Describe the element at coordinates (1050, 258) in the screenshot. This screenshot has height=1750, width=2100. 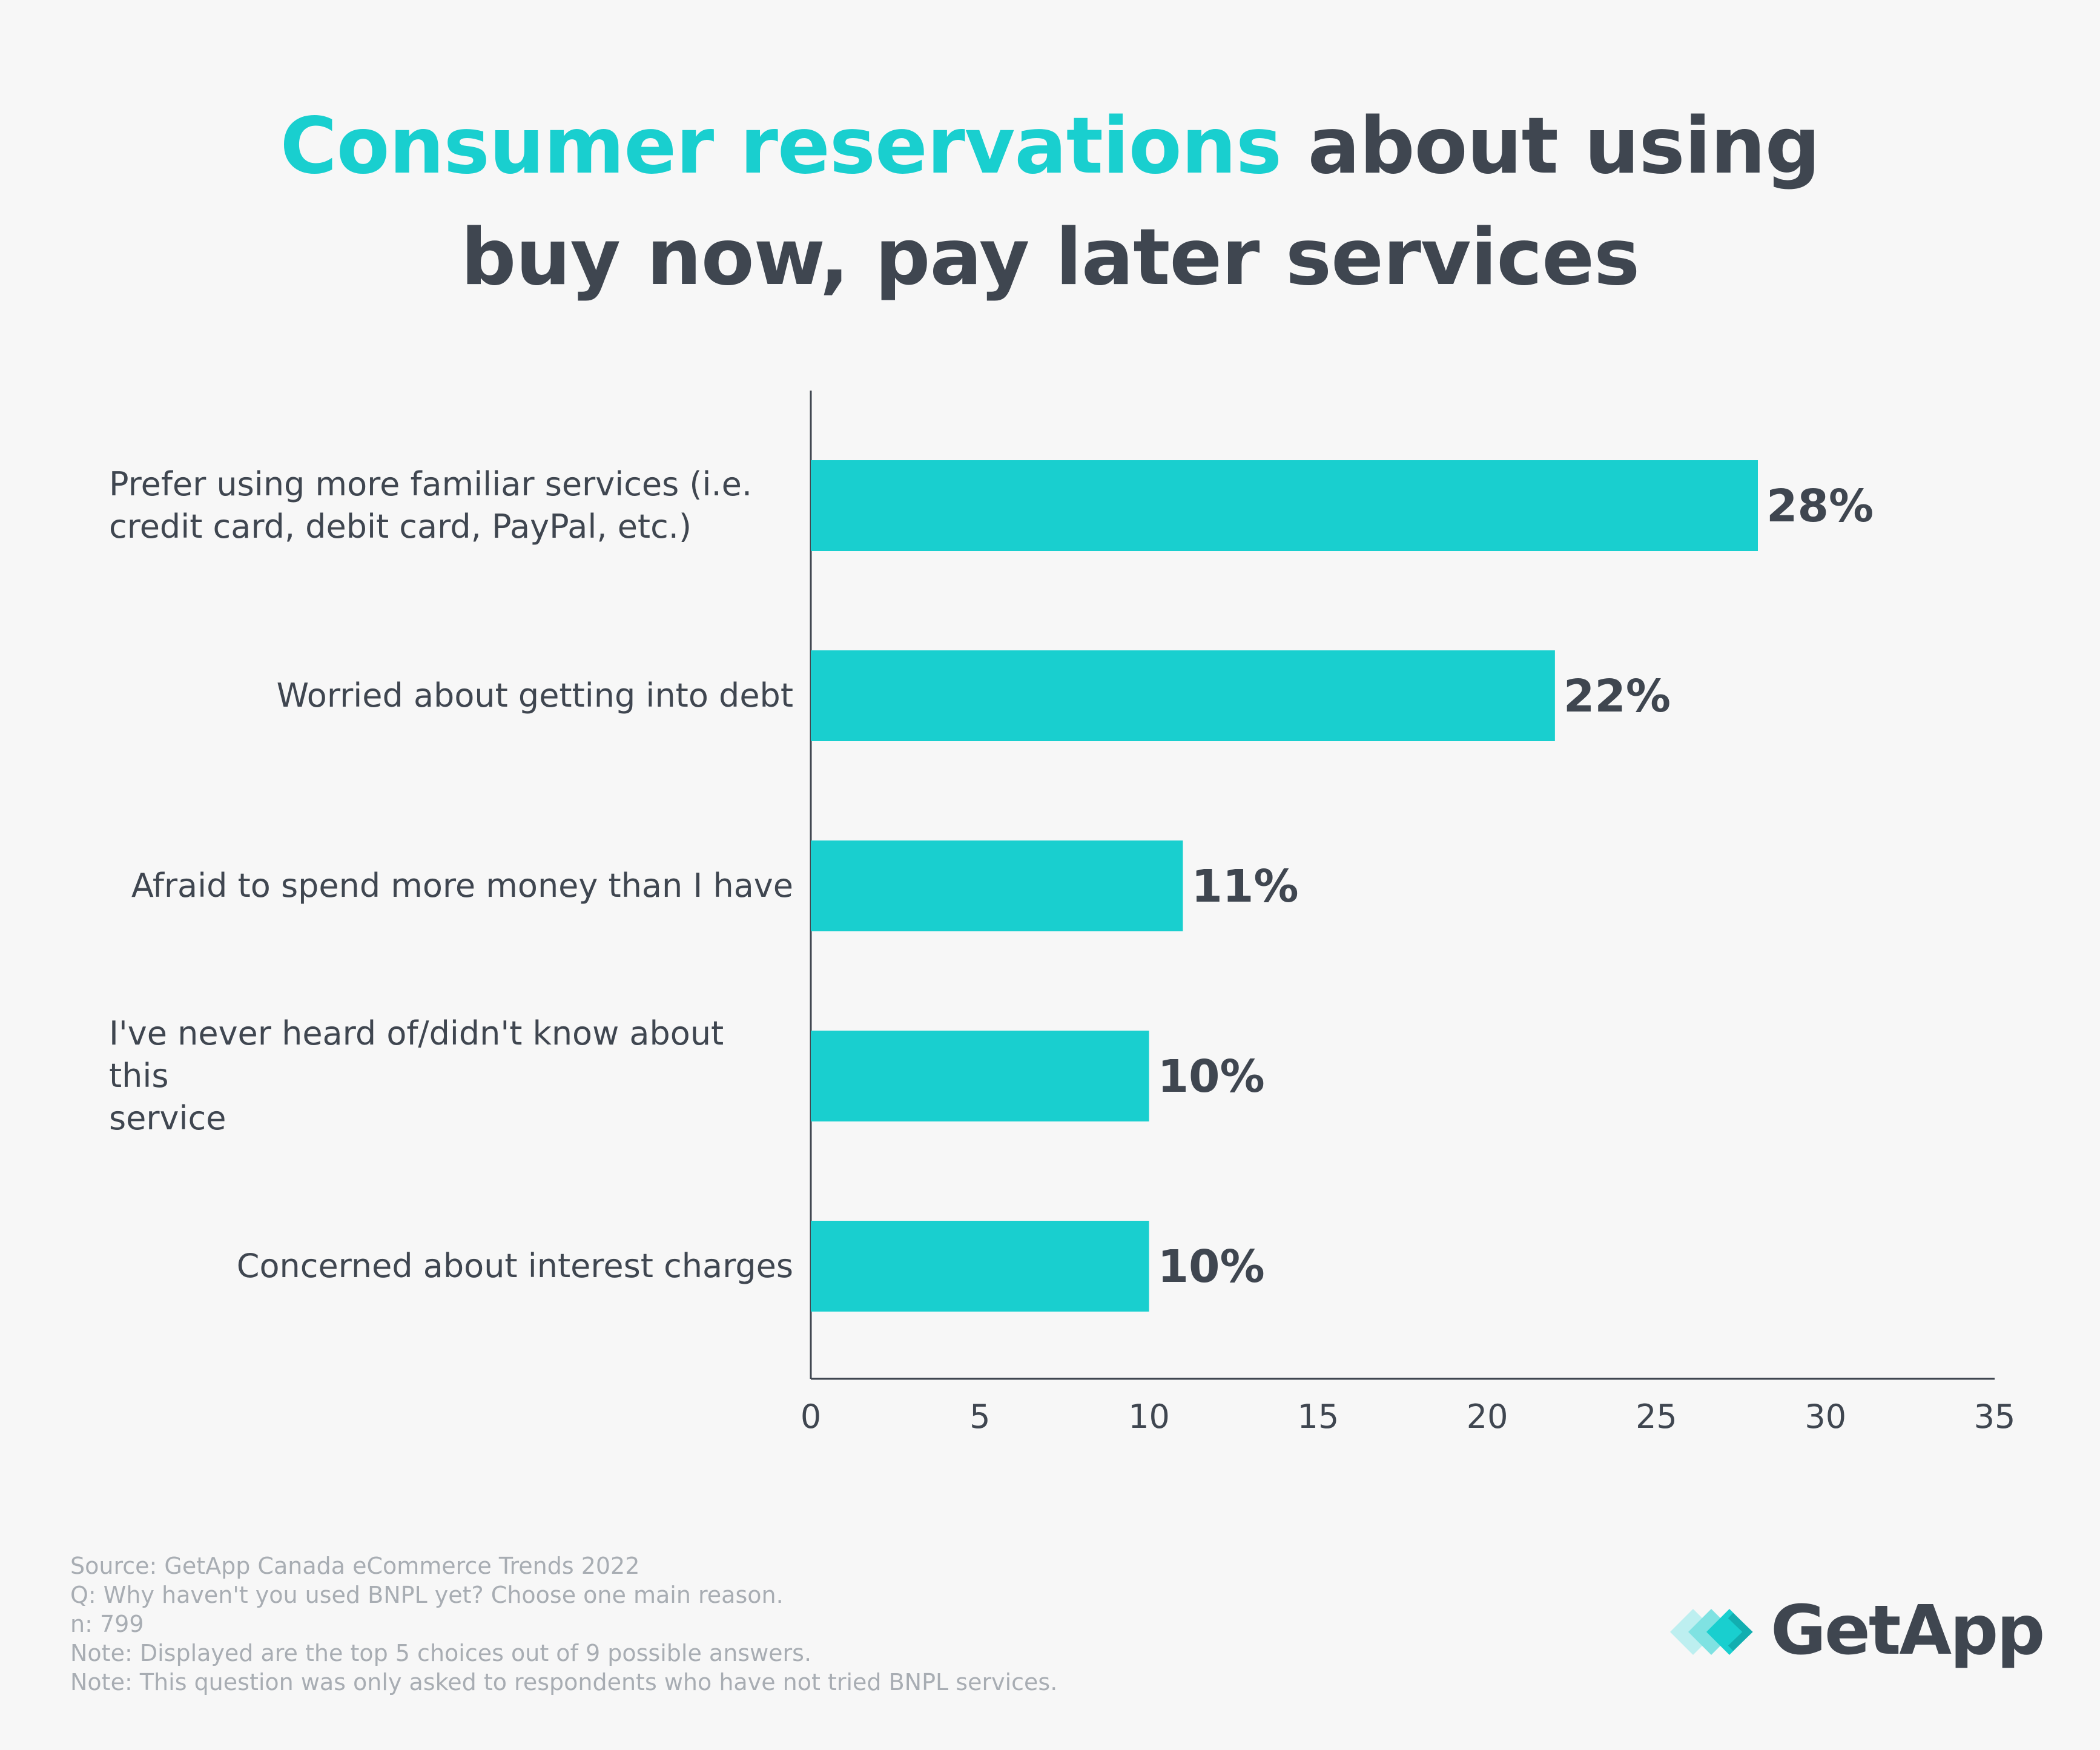
I see `title-line-2: buy now, pay later services` at that location.